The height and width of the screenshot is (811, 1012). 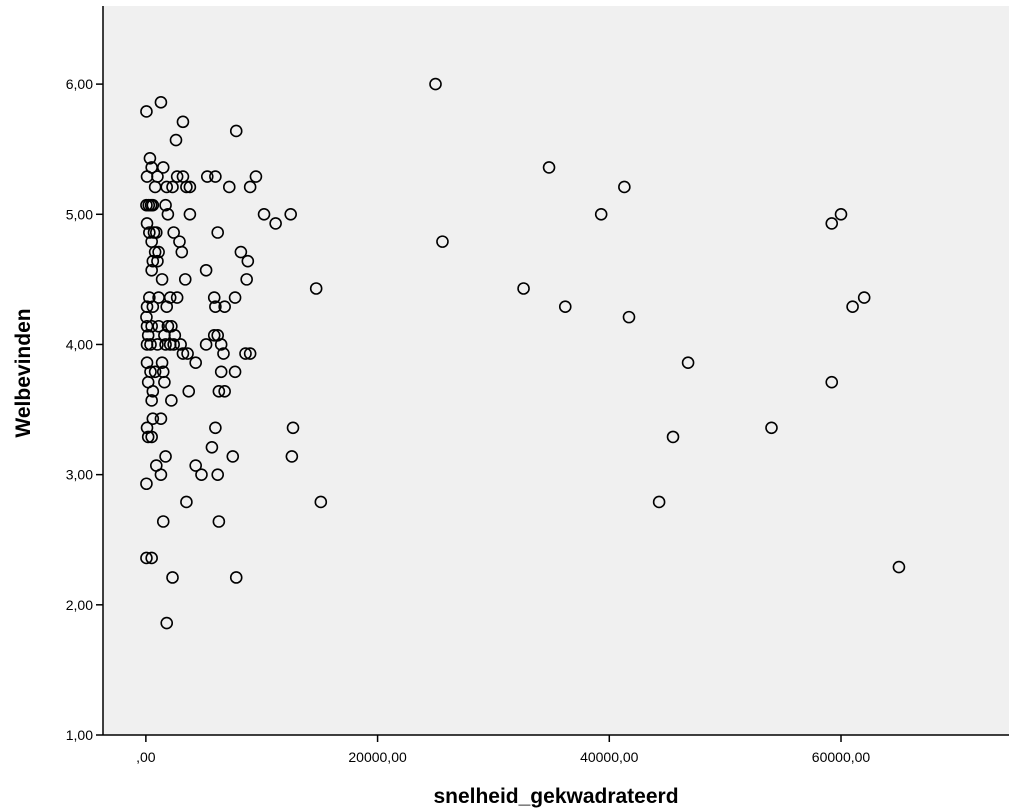 I want to click on y-tick-label: 2,00, so click(x=79, y=605).